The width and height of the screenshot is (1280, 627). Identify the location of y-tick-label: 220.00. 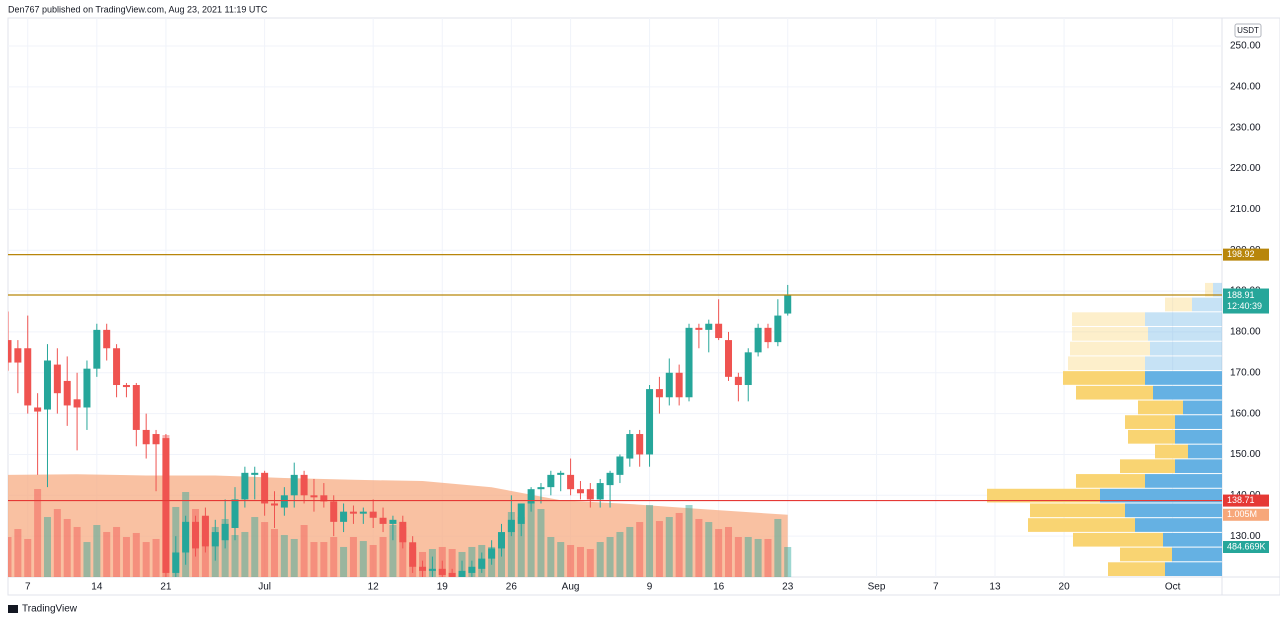
(1245, 168).